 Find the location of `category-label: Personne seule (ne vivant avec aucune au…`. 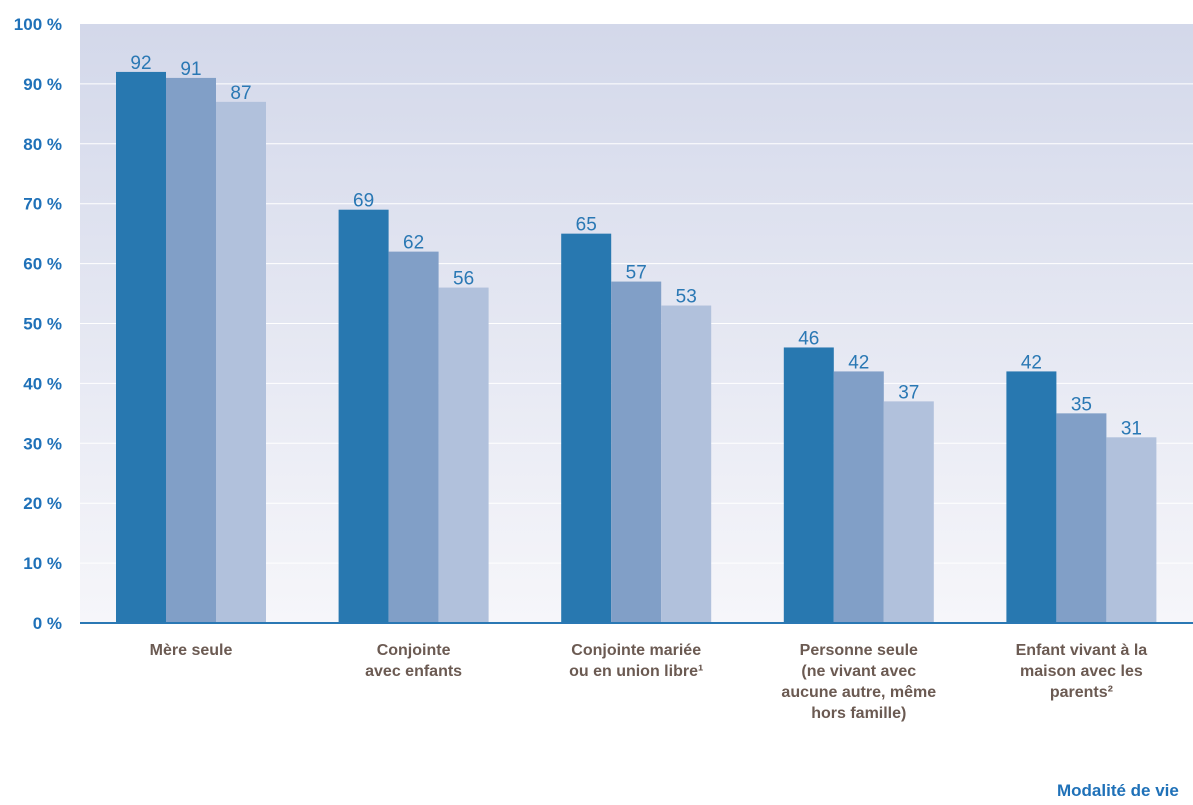

category-label: Personne seule (ne vivant avec aucune au… is located at coordinates (859, 682).